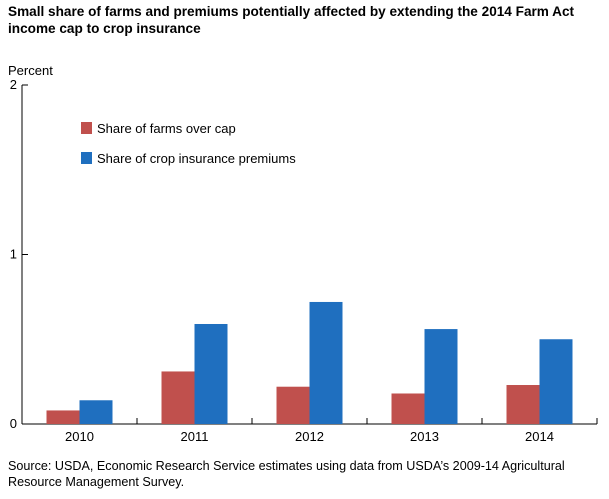 This screenshot has height=499, width=609. I want to click on legend-label: Share of farms over cap, so click(166, 128).